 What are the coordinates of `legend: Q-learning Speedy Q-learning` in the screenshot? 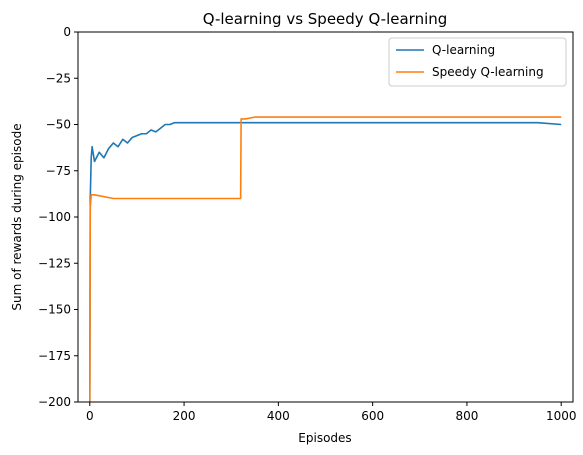 It's located at (477, 62).